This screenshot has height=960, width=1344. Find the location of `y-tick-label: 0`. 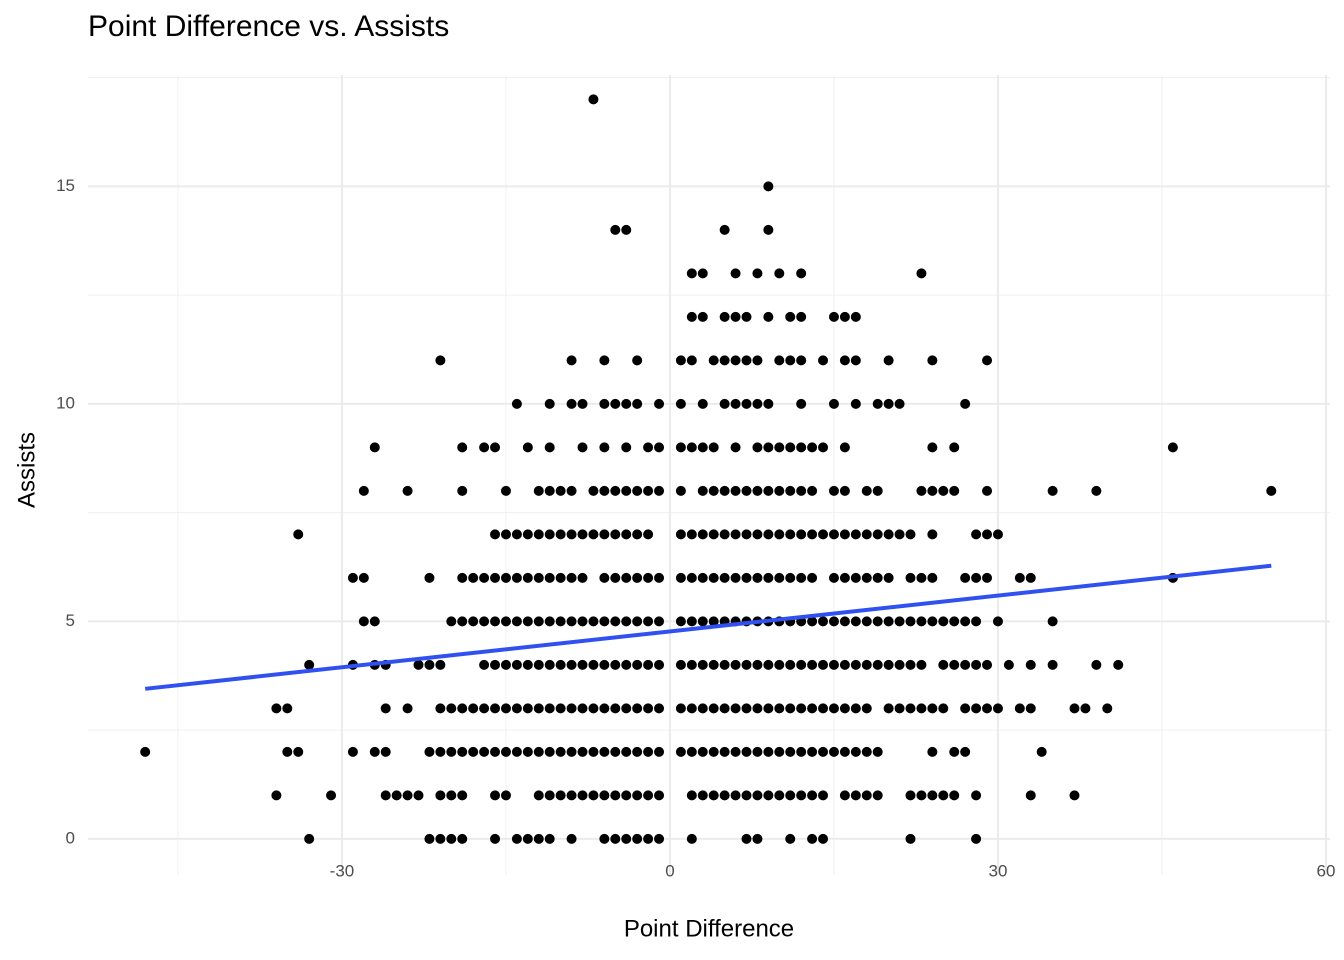

y-tick-label: 0 is located at coordinates (70, 837).